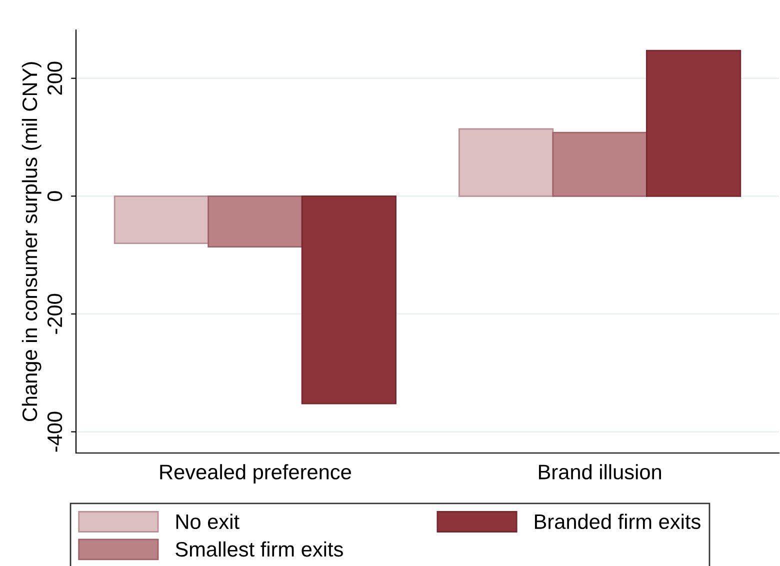 This screenshot has height=566, width=780. What do you see at coordinates (54, 78) in the screenshot?
I see `y-tick-label: 200` at bounding box center [54, 78].